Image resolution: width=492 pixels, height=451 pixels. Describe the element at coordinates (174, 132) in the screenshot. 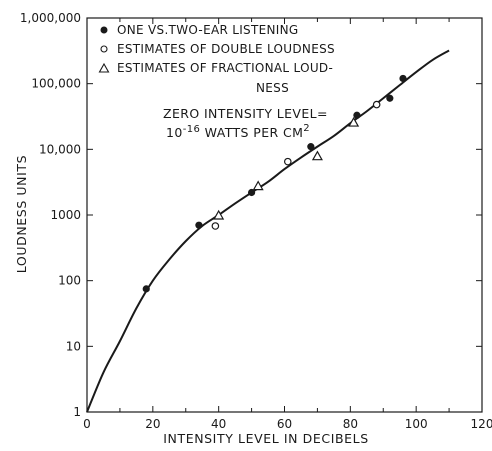

I see `annotation-base: 10` at that location.